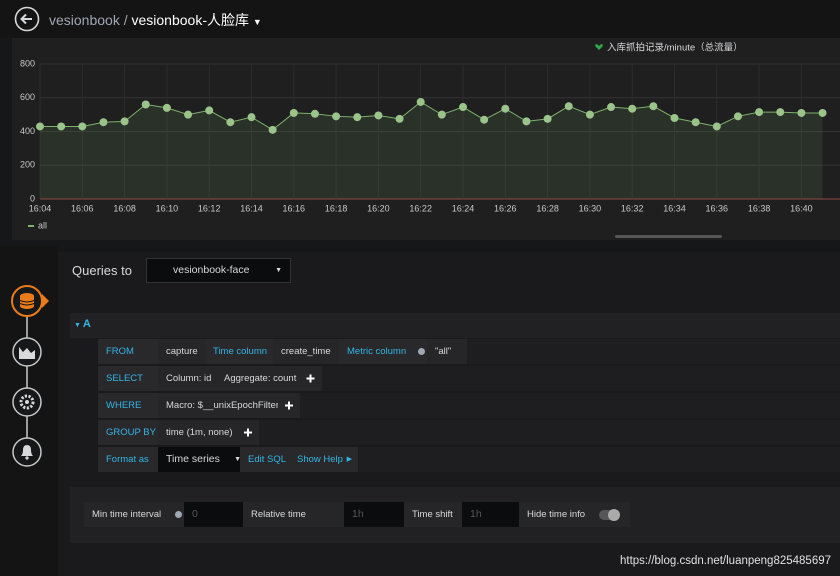  What do you see at coordinates (190, 378) in the screenshot?
I see `query-part: Column: id` at bounding box center [190, 378].